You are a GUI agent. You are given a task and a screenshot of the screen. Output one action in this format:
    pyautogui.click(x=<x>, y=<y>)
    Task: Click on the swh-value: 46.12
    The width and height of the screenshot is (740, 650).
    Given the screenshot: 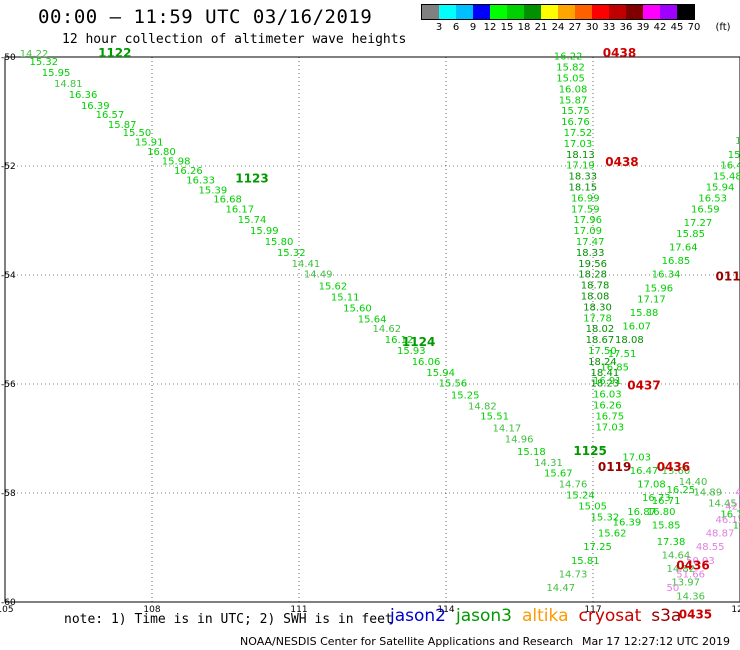 What is the action you would take?
    pyautogui.click(x=728, y=520)
    